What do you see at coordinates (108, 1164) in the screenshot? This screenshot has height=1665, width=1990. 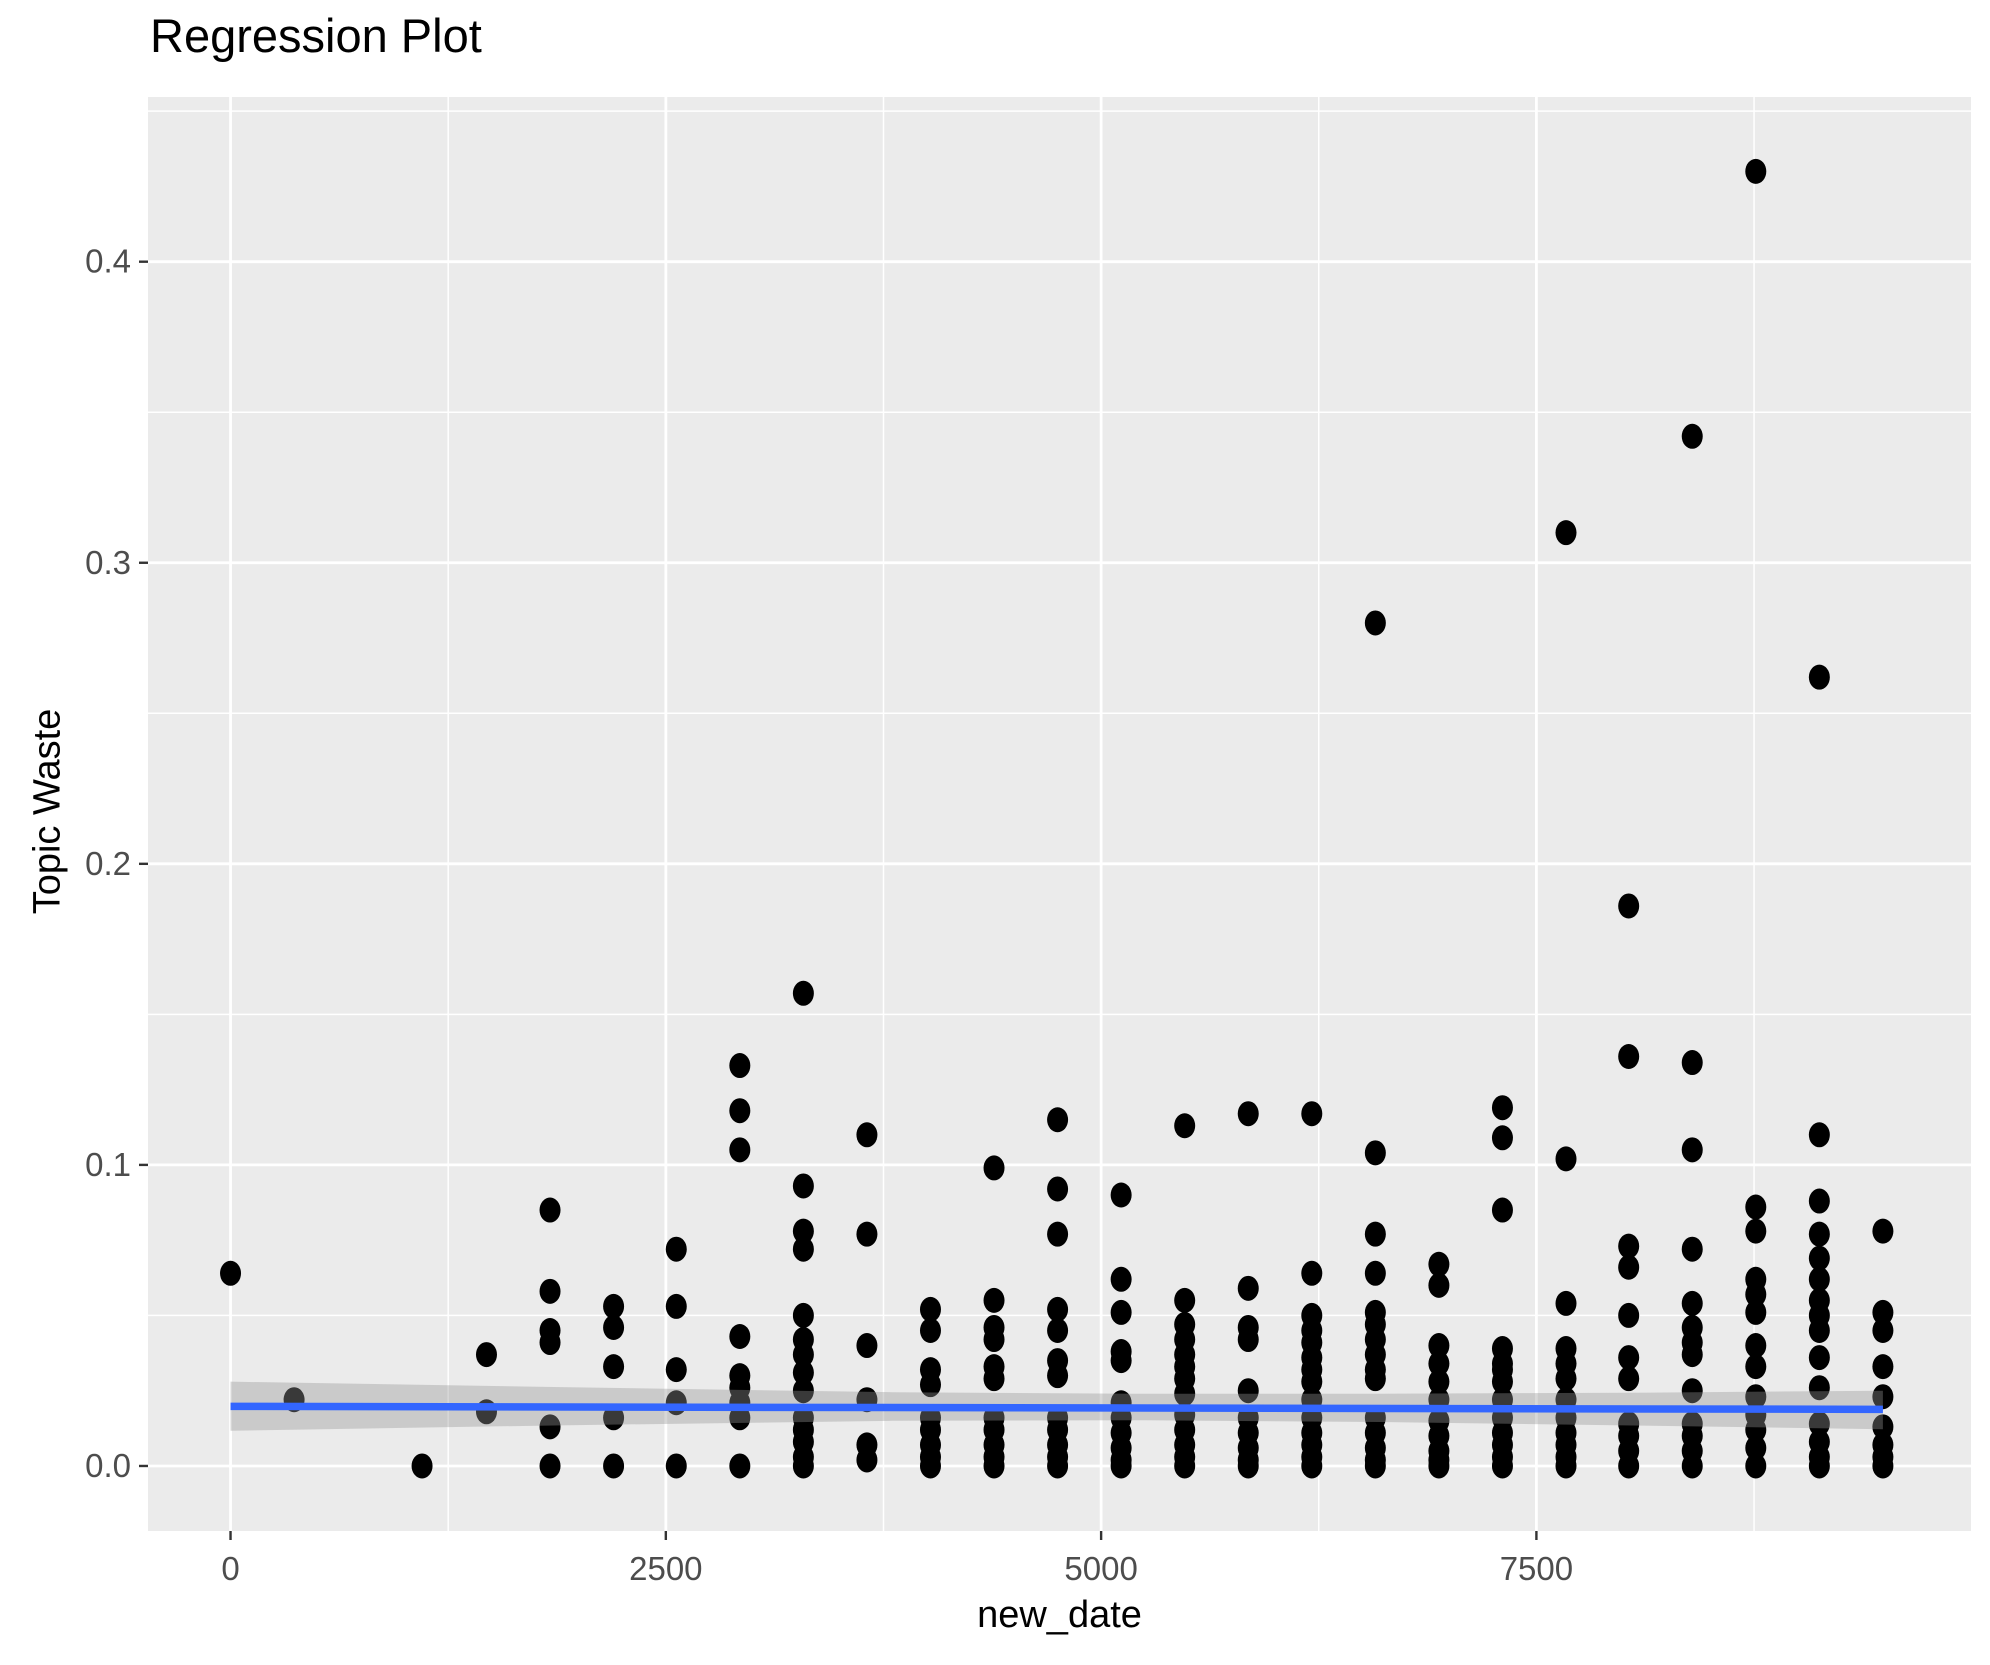 I see `y-tick-label: 0.1` at bounding box center [108, 1164].